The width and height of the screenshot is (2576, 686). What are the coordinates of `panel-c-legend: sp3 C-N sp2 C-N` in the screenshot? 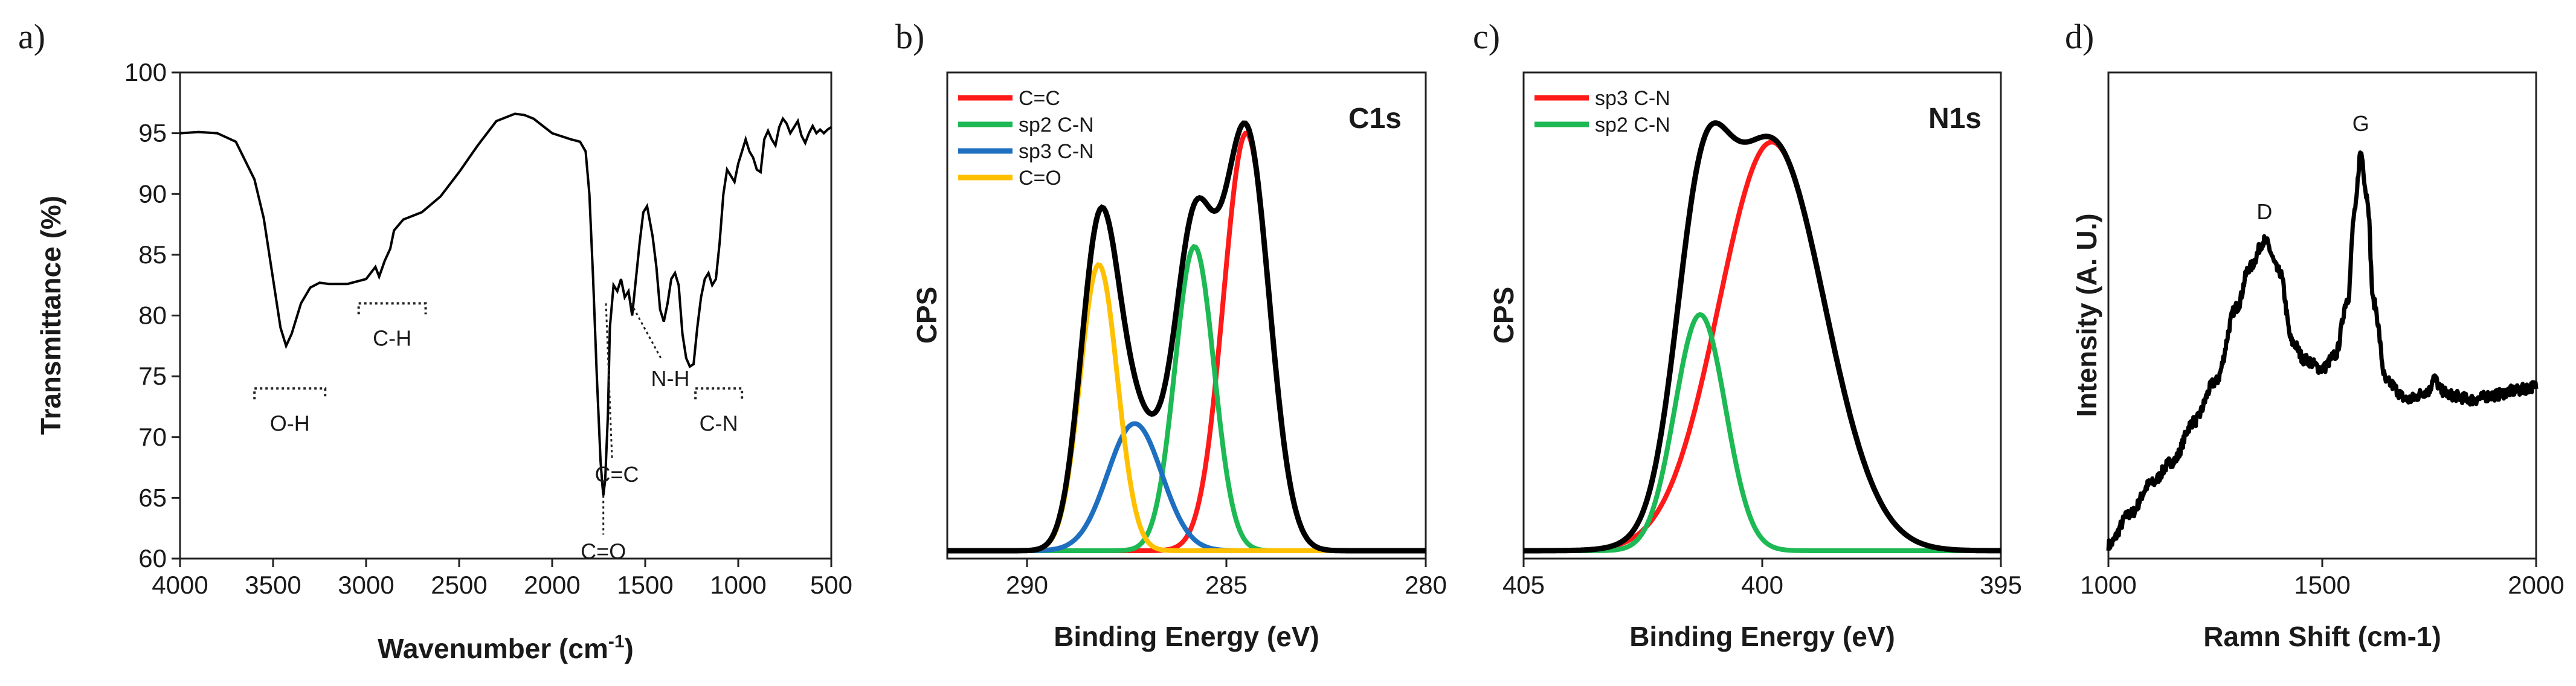 It's located at (1602, 111).